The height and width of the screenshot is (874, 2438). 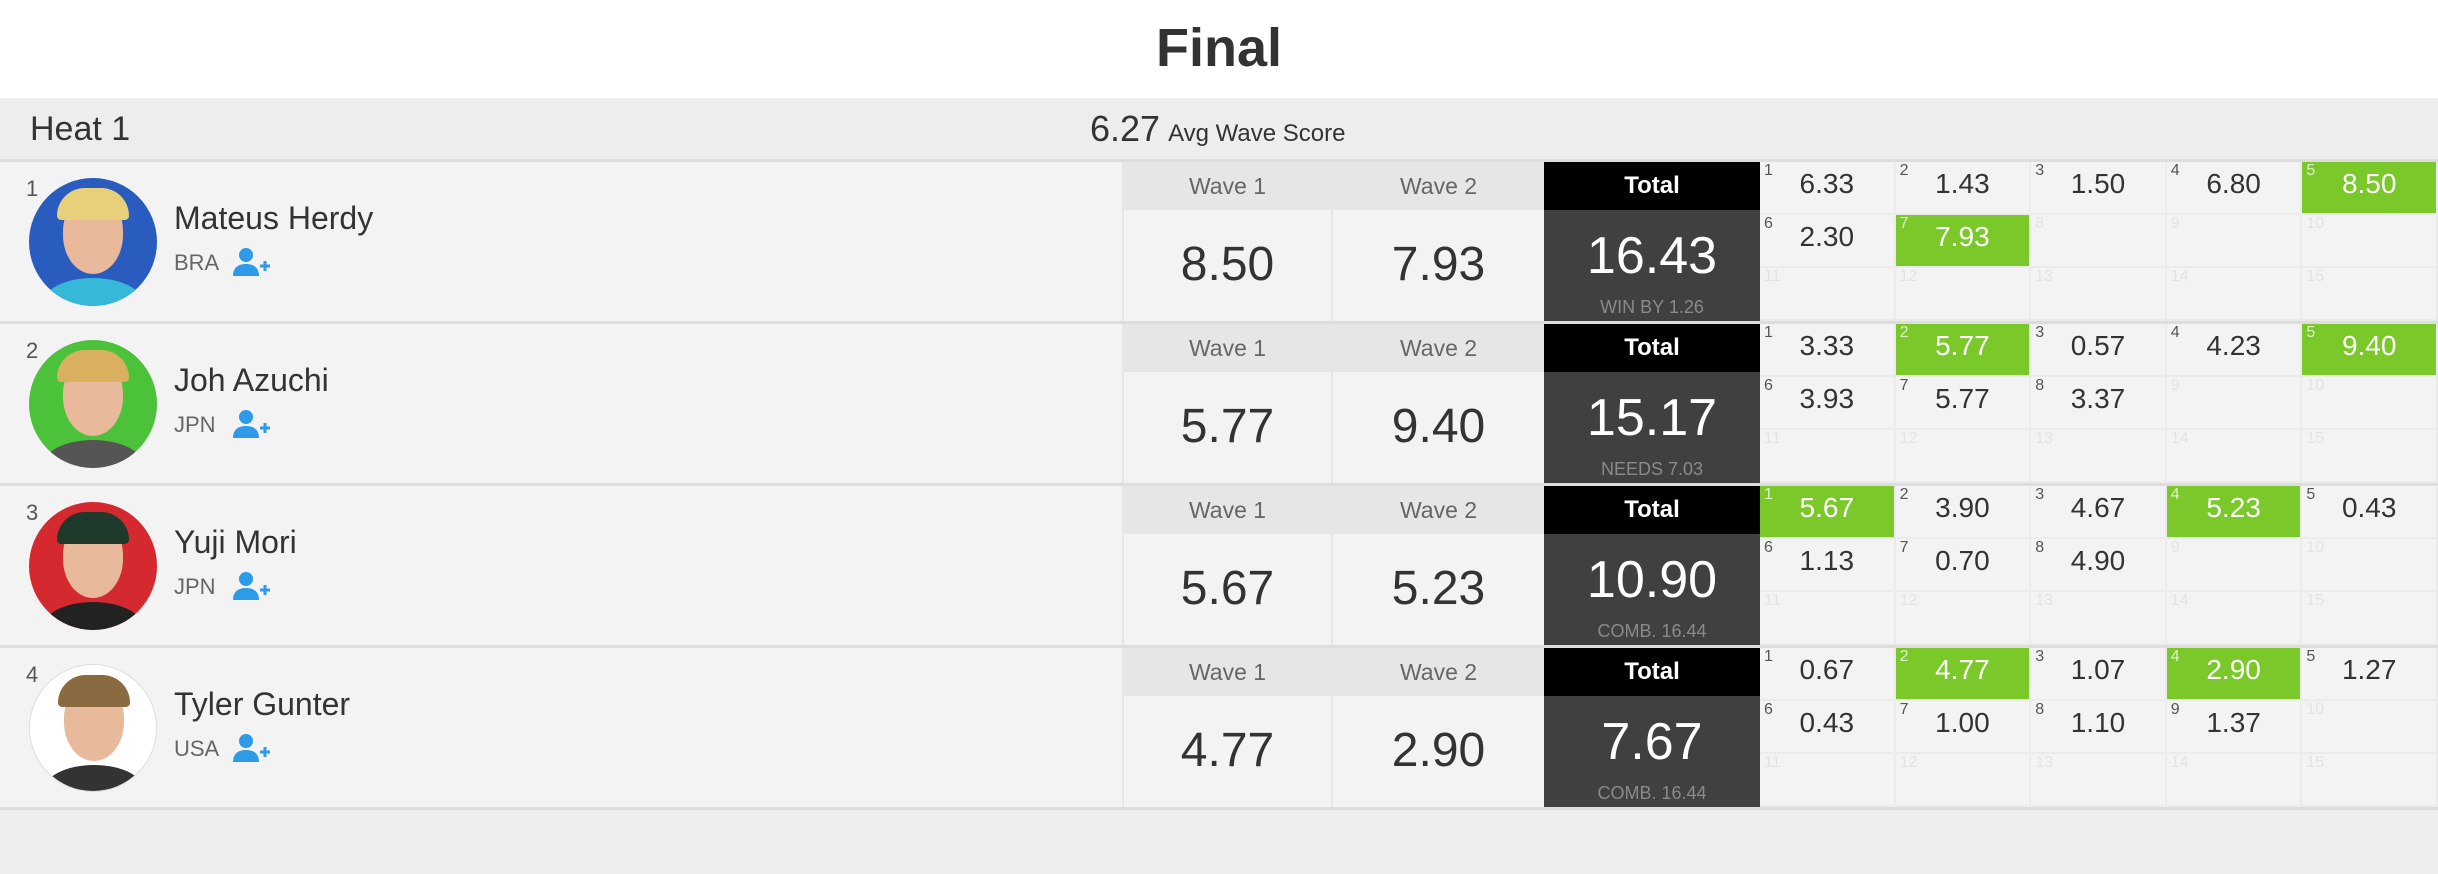 What do you see at coordinates (1962, 345) in the screenshot?
I see `wave-score: 5.77` at bounding box center [1962, 345].